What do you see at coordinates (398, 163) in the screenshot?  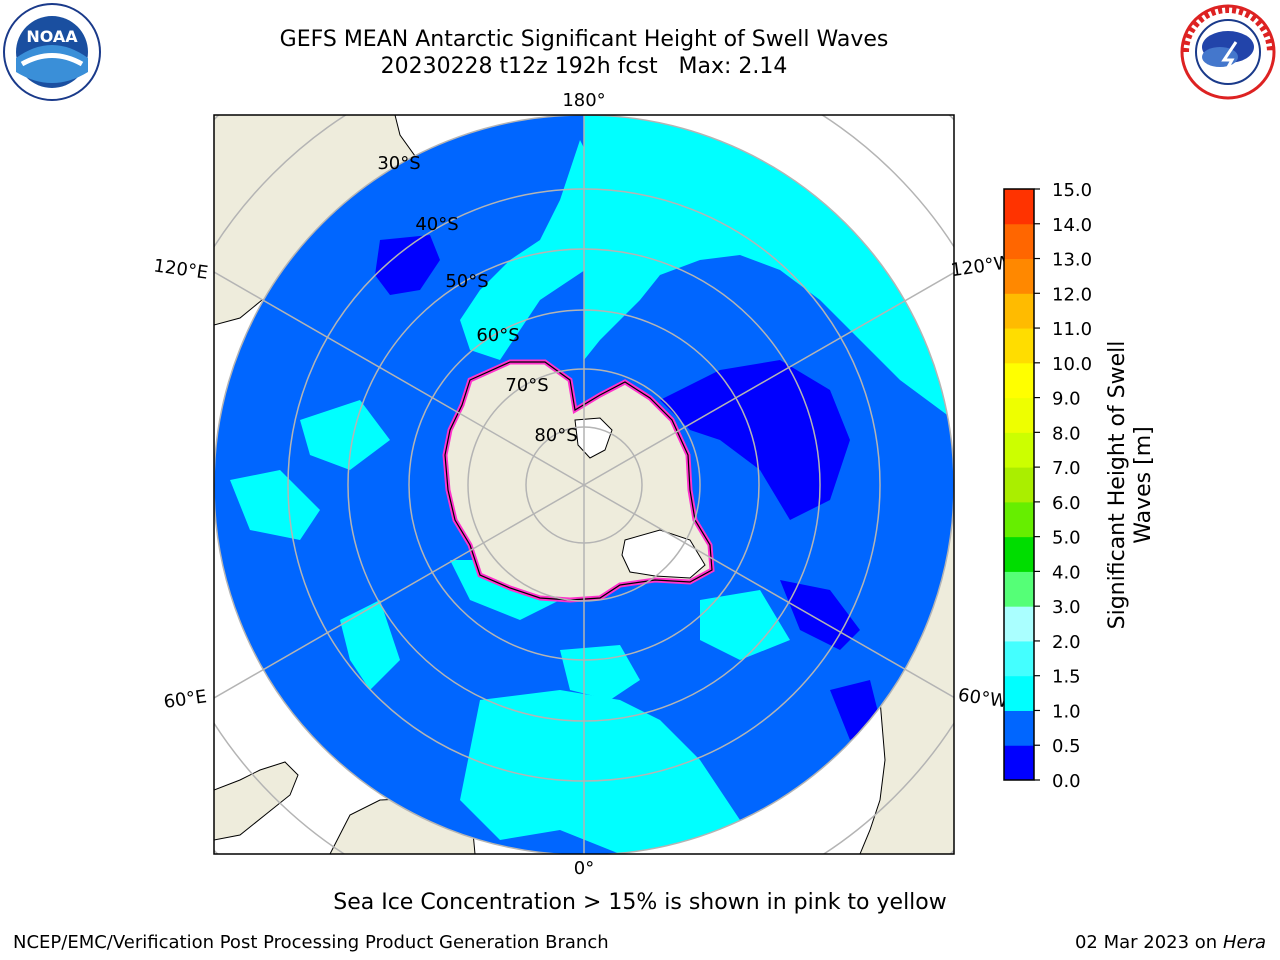 I see `lat-label-30s: 30°S` at bounding box center [398, 163].